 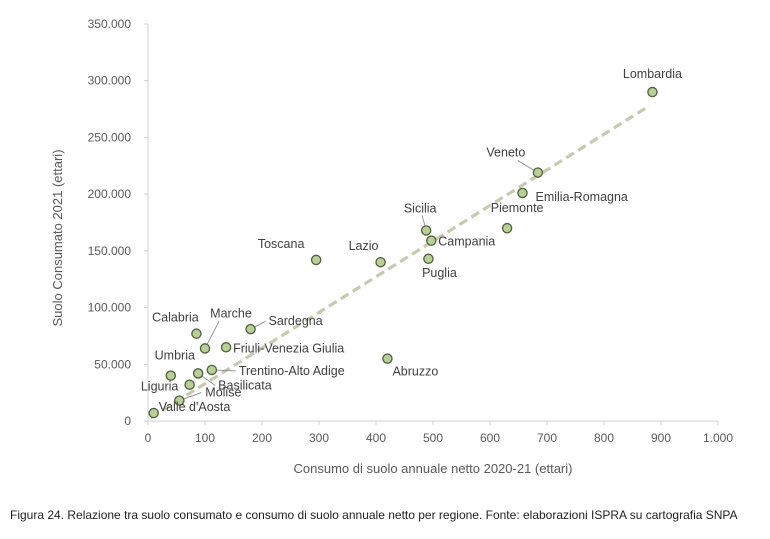 What do you see at coordinates (110, 137) in the screenshot?
I see `y-tick-label: 250.000` at bounding box center [110, 137].